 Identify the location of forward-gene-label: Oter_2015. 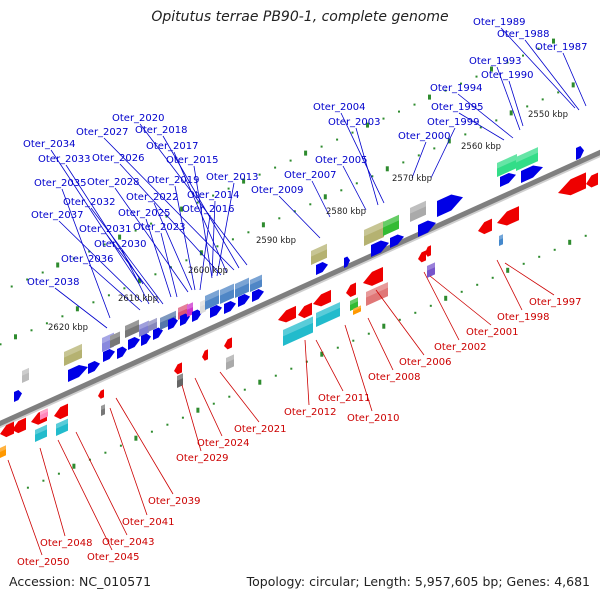
(192, 160).